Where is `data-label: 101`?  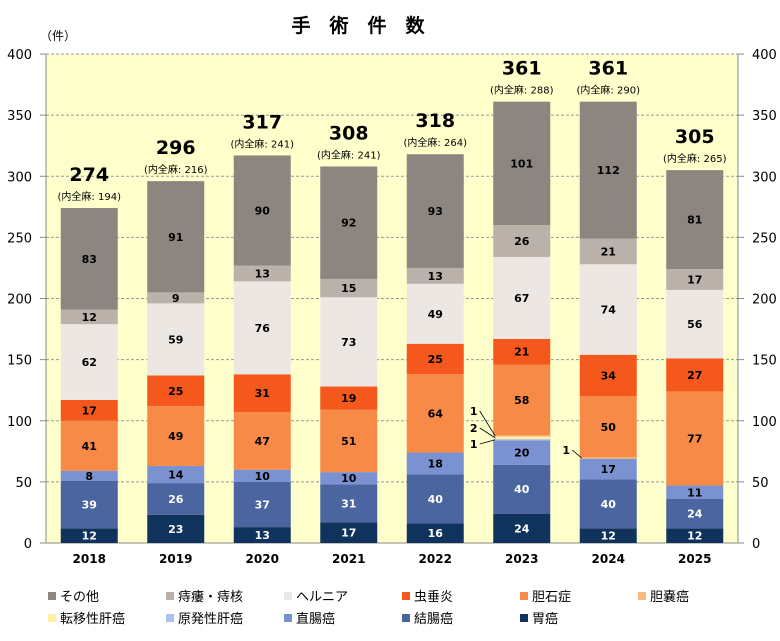 data-label: 101 is located at coordinates (521, 163).